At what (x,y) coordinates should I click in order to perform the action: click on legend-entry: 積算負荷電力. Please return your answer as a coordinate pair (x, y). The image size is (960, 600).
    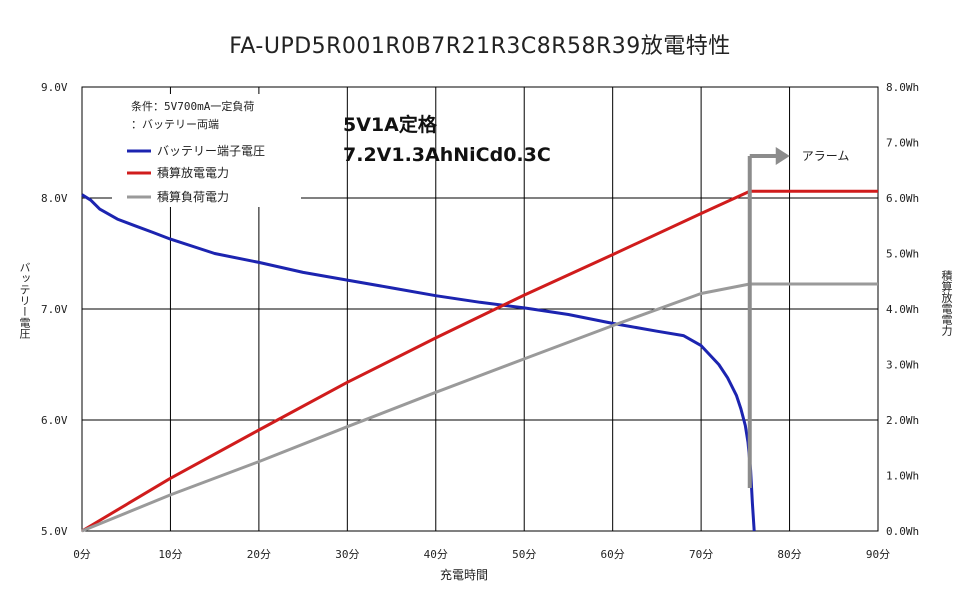
    Looking at the image, I should click on (193, 196).